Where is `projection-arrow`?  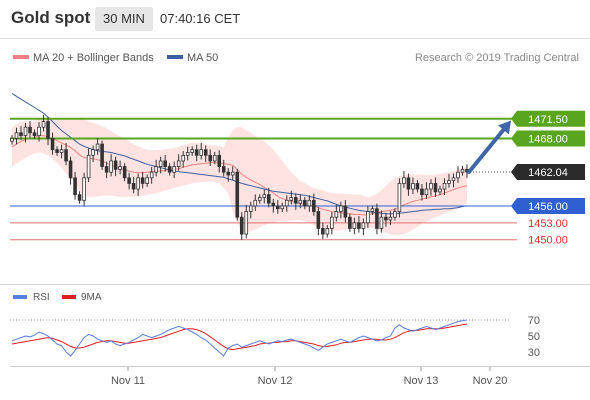 projection-arrow is located at coordinates (489, 147).